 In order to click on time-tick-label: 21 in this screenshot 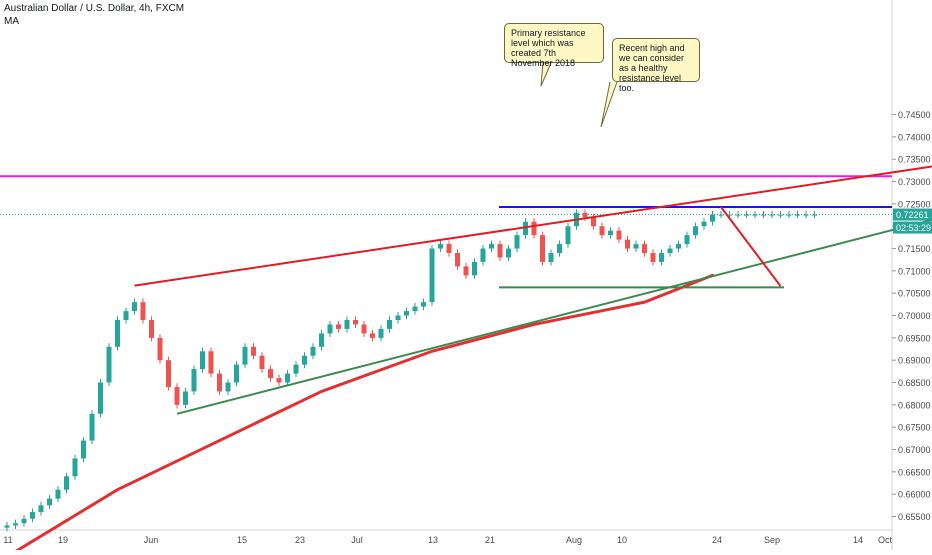, I will do `click(490, 540)`.